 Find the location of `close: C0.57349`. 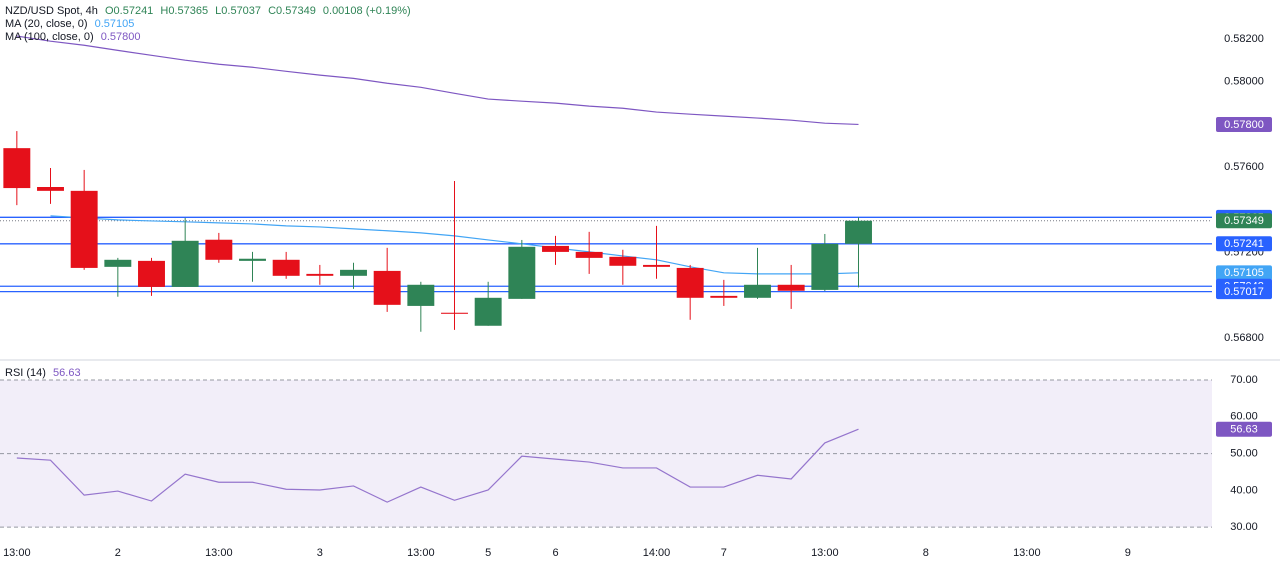

close: C0.57349 is located at coordinates (292, 11).